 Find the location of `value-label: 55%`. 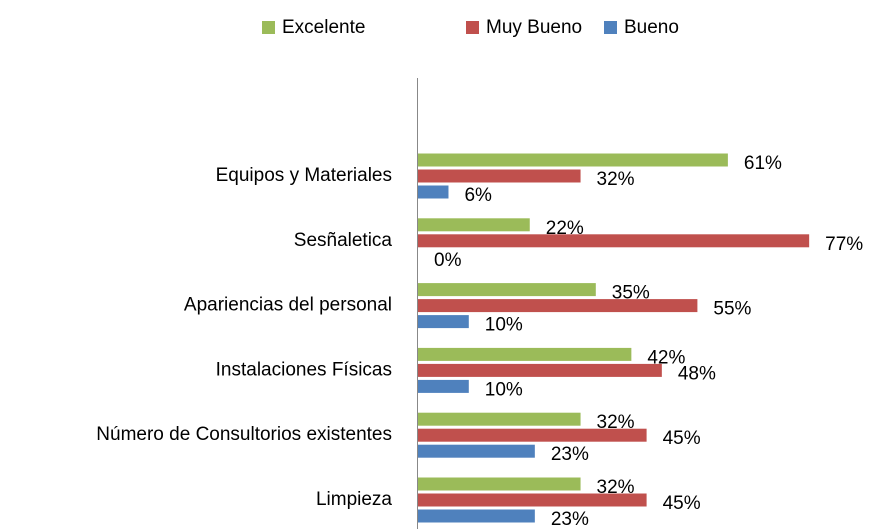

value-label: 55% is located at coordinates (732, 309).